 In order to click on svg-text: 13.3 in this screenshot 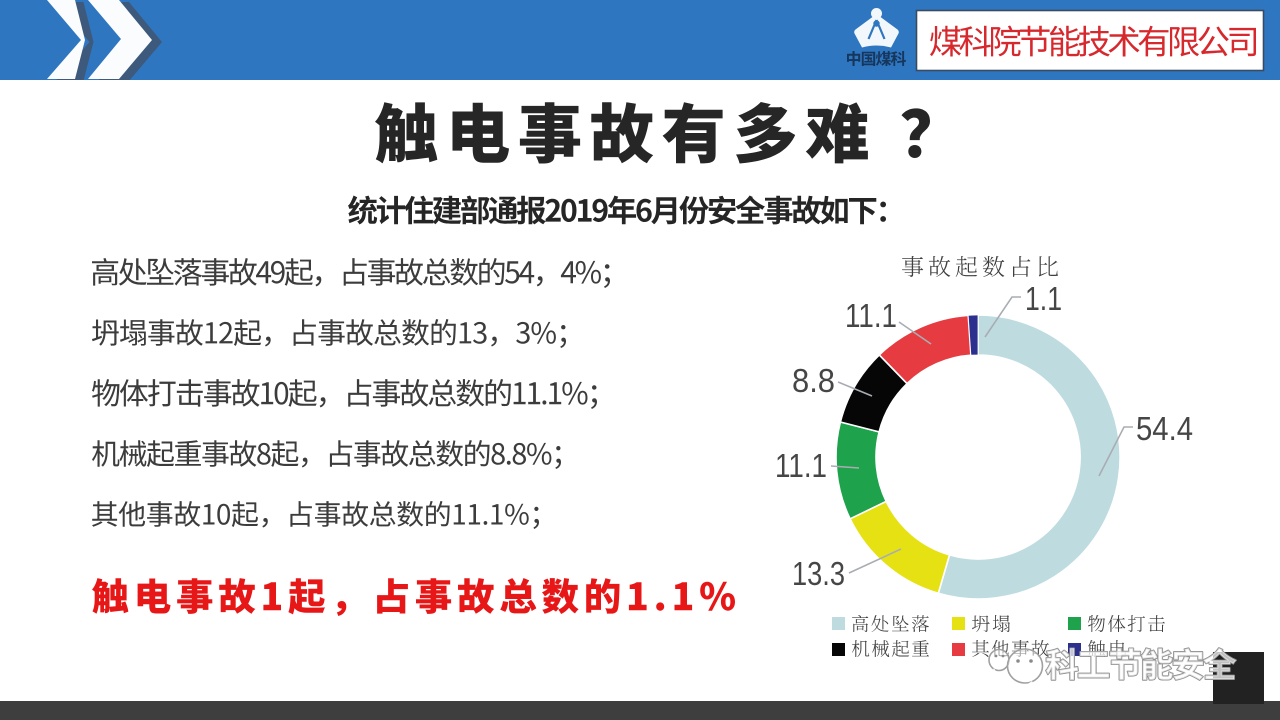, I will do `click(818, 573)`.